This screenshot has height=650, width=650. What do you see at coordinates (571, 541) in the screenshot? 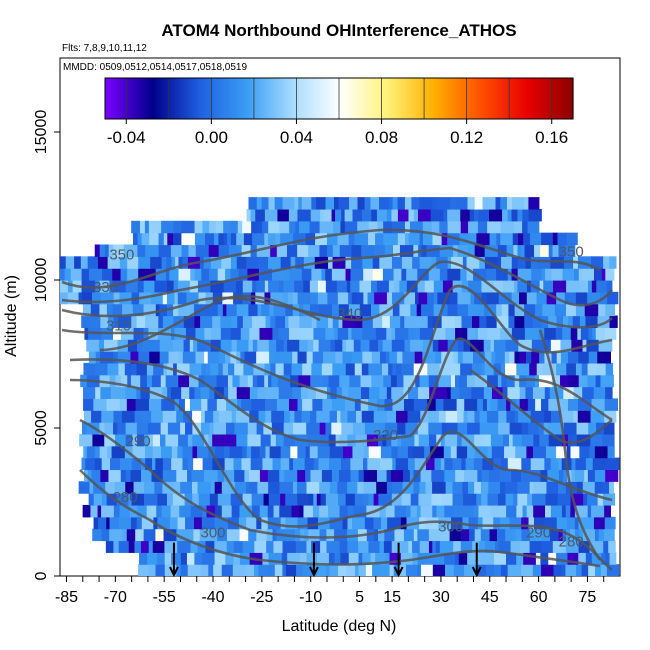
I see `contour-label: 280` at bounding box center [571, 541].